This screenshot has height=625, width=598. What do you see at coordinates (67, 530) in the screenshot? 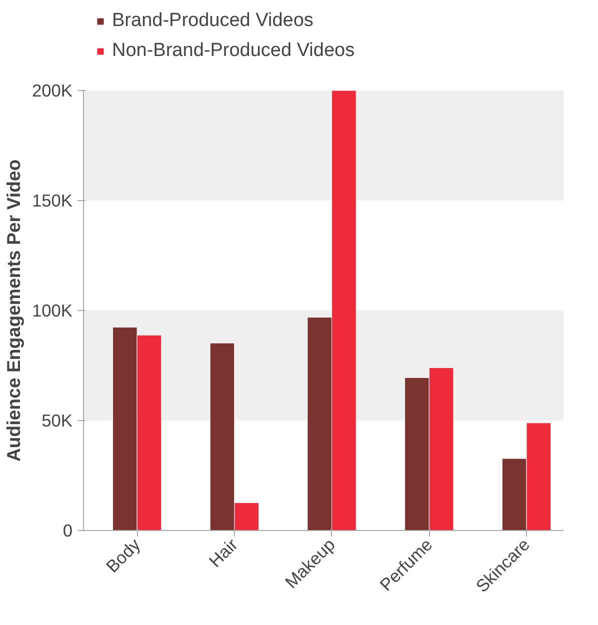
I see `y-tick-label: 0` at bounding box center [67, 530].